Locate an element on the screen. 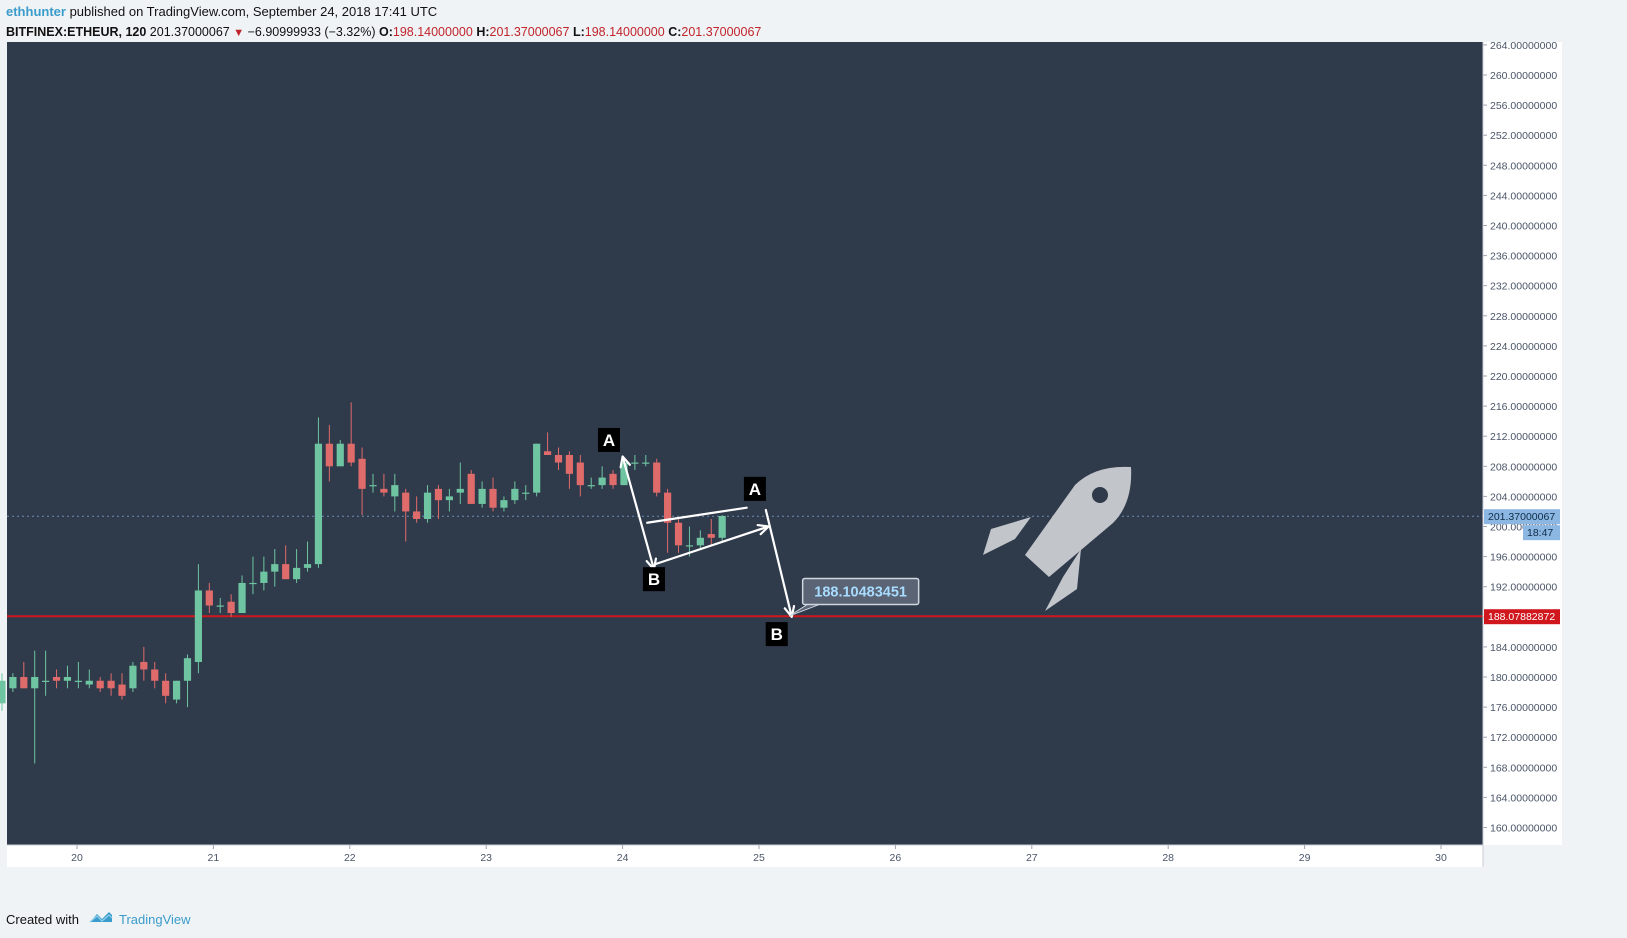  price-tick-label: 196.00000000 is located at coordinates (1523, 558).